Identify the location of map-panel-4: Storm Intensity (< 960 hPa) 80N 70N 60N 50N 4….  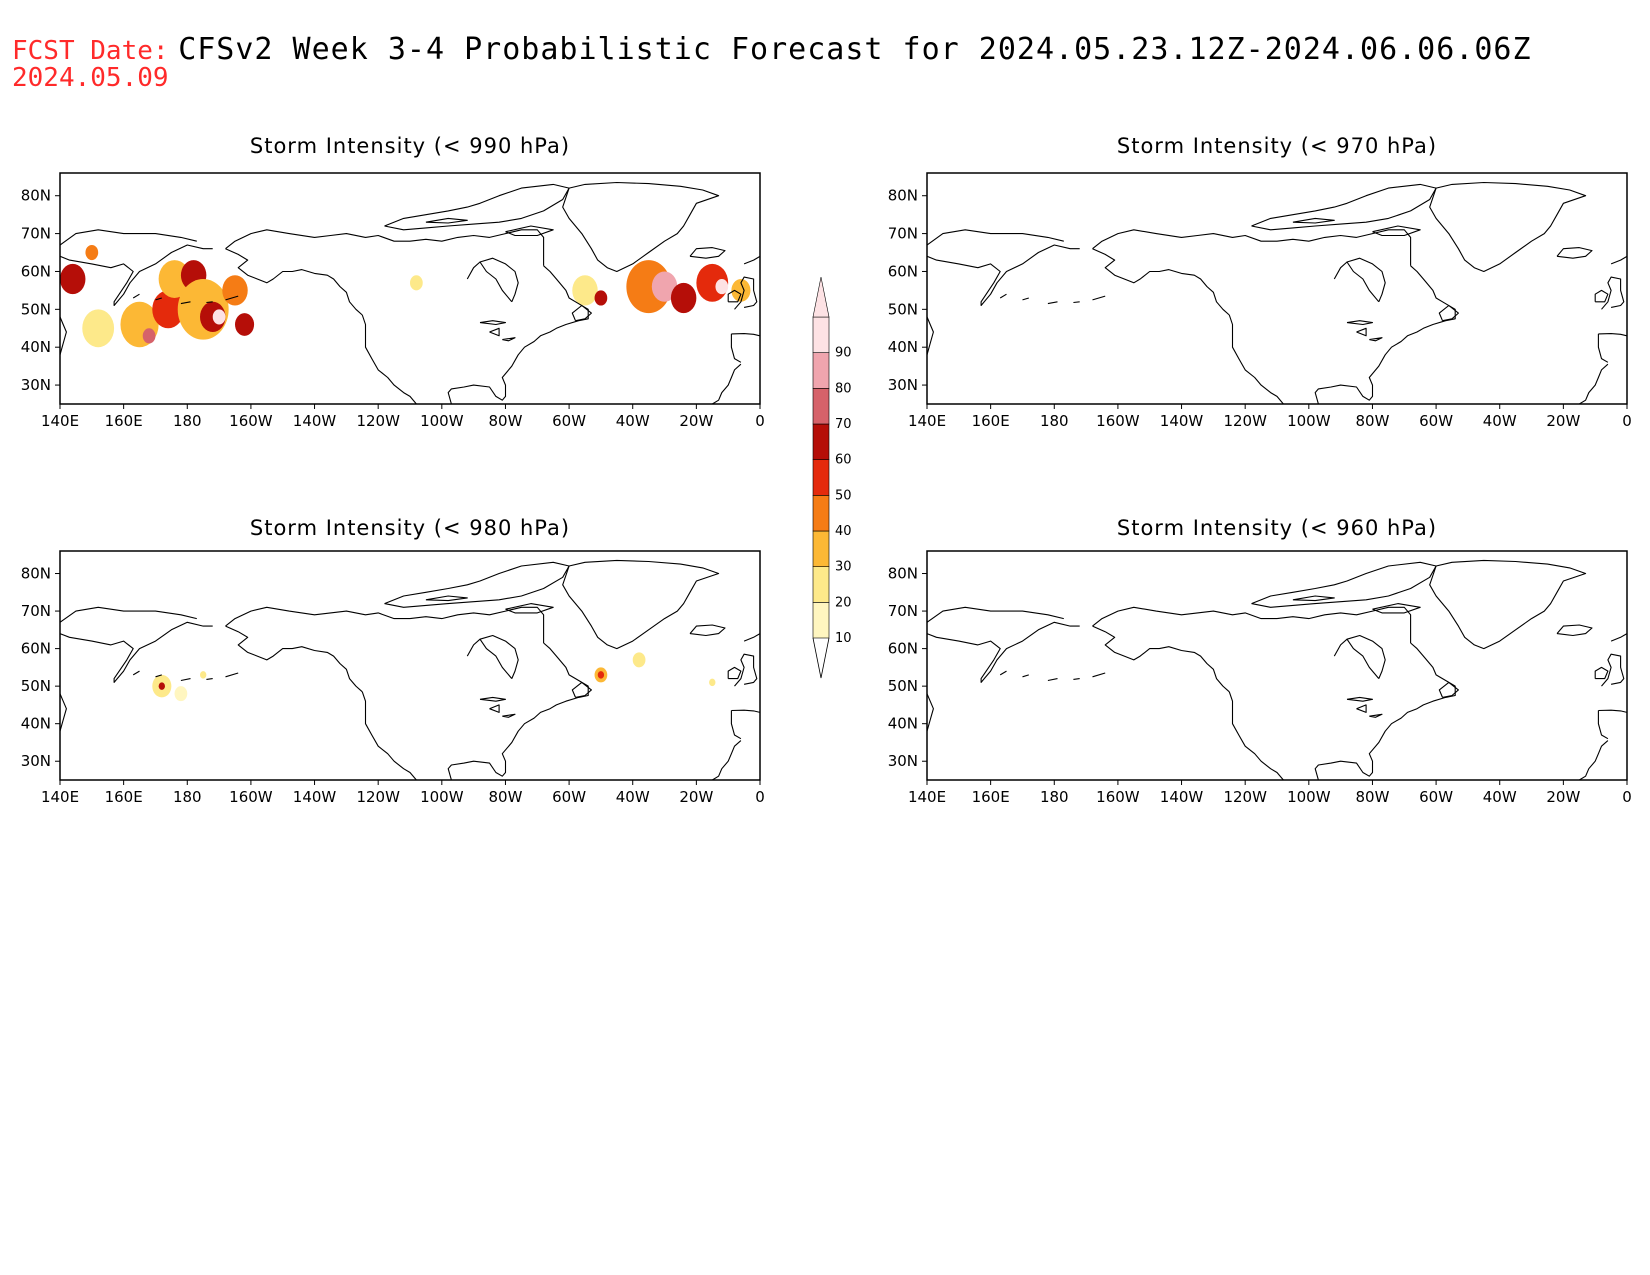
(1260, 661).